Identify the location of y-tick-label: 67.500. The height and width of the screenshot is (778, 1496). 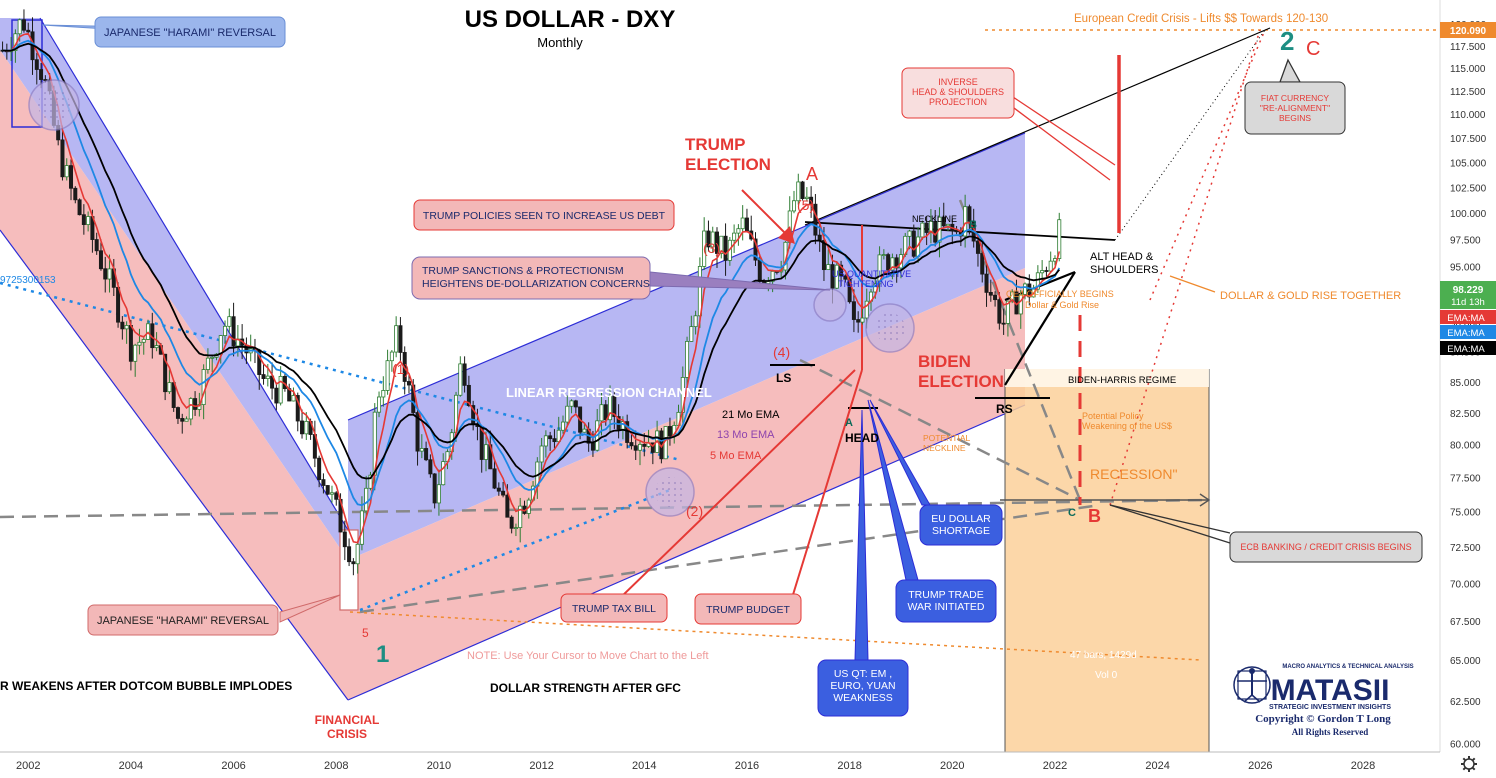
(1465, 622).